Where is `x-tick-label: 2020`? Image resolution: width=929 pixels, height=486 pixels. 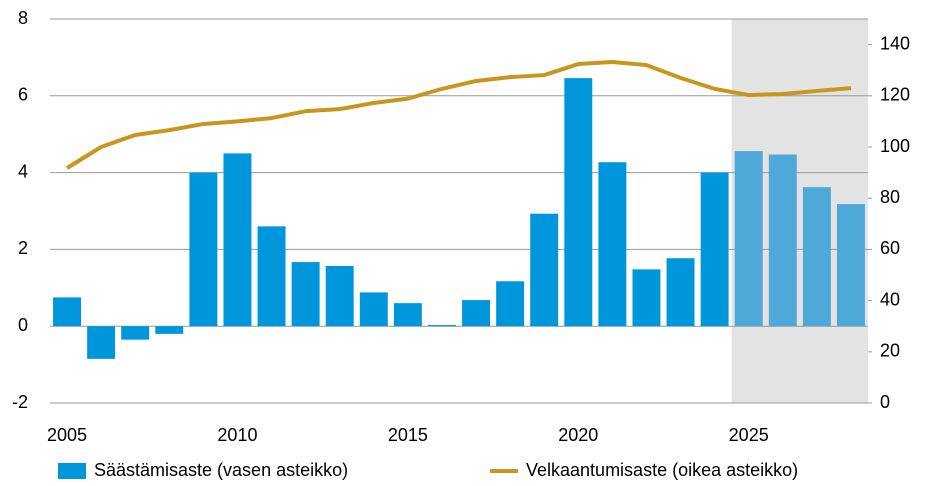
x-tick-label: 2020 is located at coordinates (578, 435).